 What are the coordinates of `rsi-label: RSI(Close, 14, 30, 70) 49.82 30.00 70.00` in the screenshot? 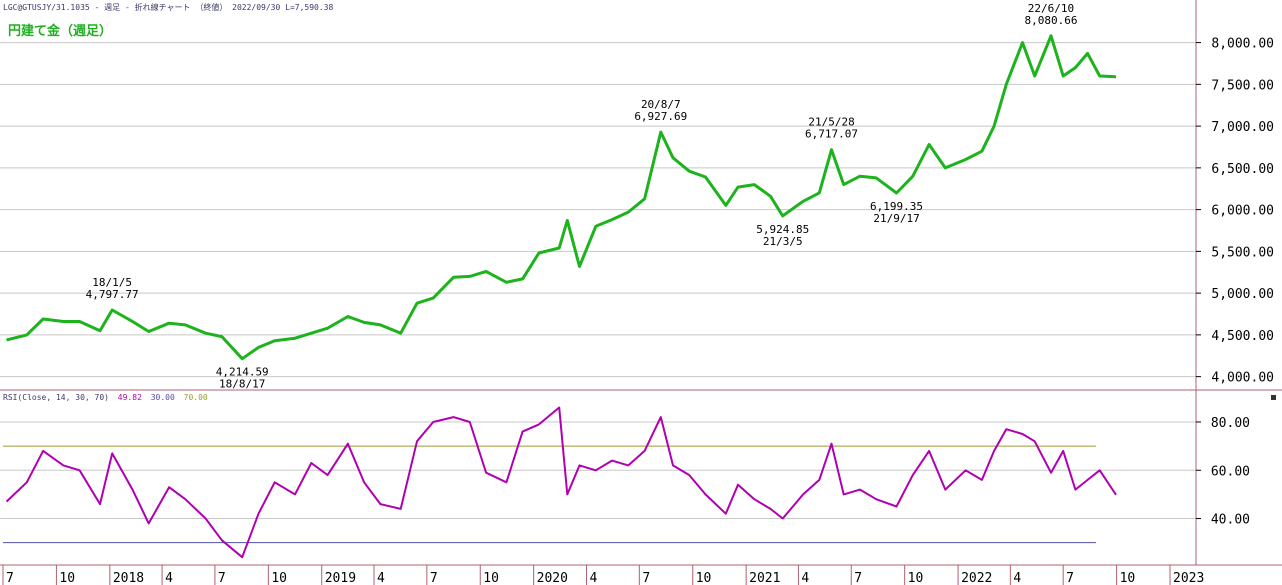 It's located at (105, 397).